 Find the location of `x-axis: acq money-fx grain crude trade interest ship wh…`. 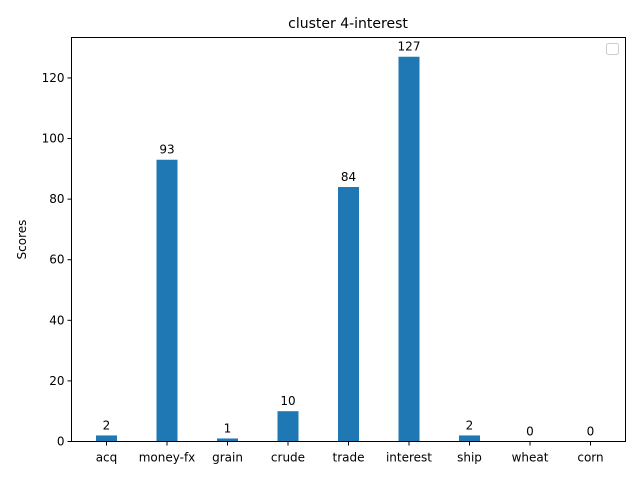

x-axis: acq money-fx grain crude trade interest ship wh… is located at coordinates (350, 453).